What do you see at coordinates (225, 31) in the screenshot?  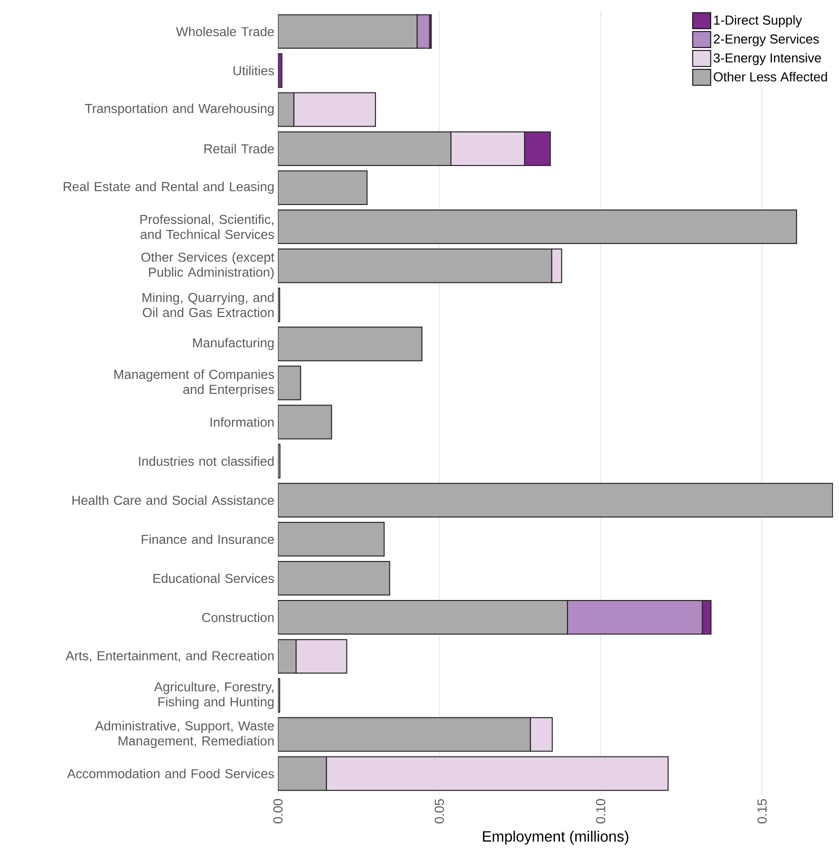 I see `y-tick-label: Wholesale Trade` at bounding box center [225, 31].